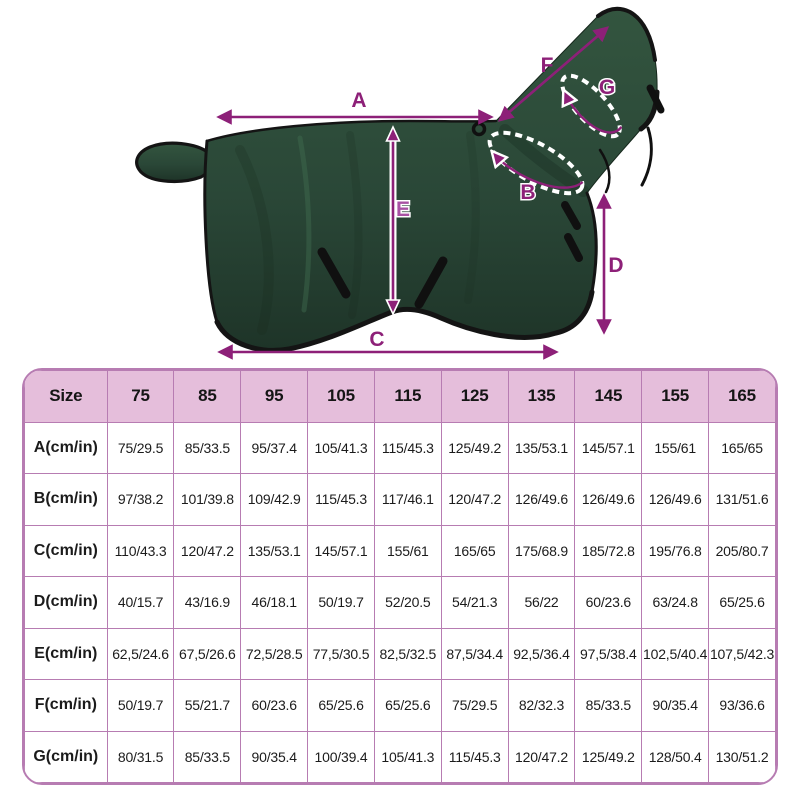  Describe the element at coordinates (334, 273) in the screenshot. I see `belly-strap-left` at that location.